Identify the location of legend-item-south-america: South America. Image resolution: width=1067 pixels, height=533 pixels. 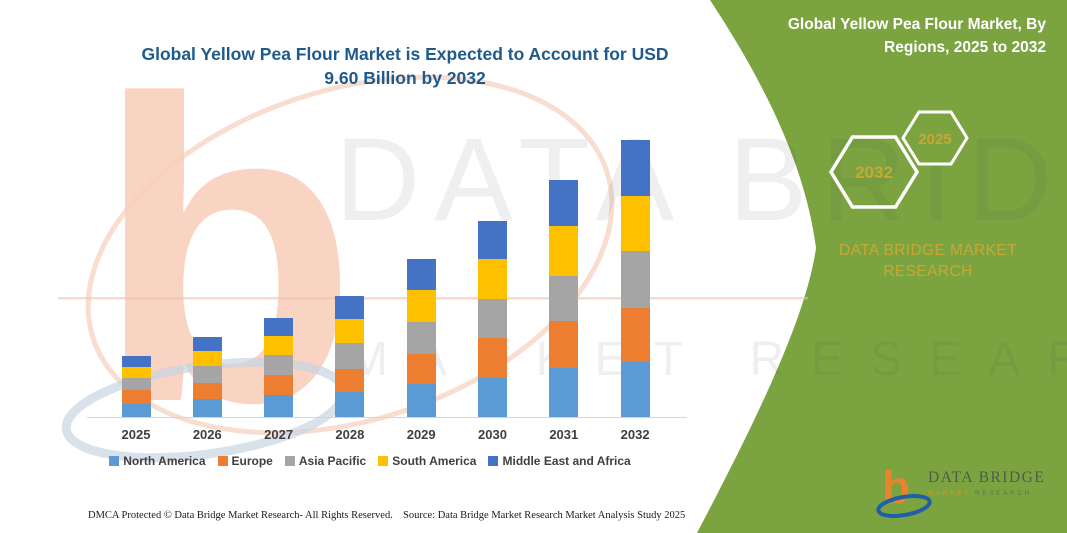
(427, 461).